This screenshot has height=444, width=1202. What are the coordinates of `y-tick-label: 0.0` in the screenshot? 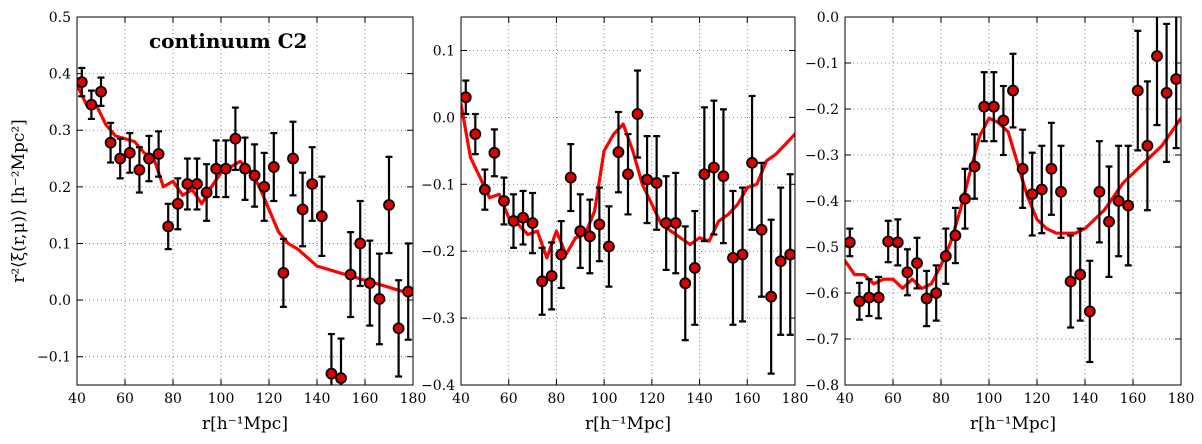 It's located at (60, 301).